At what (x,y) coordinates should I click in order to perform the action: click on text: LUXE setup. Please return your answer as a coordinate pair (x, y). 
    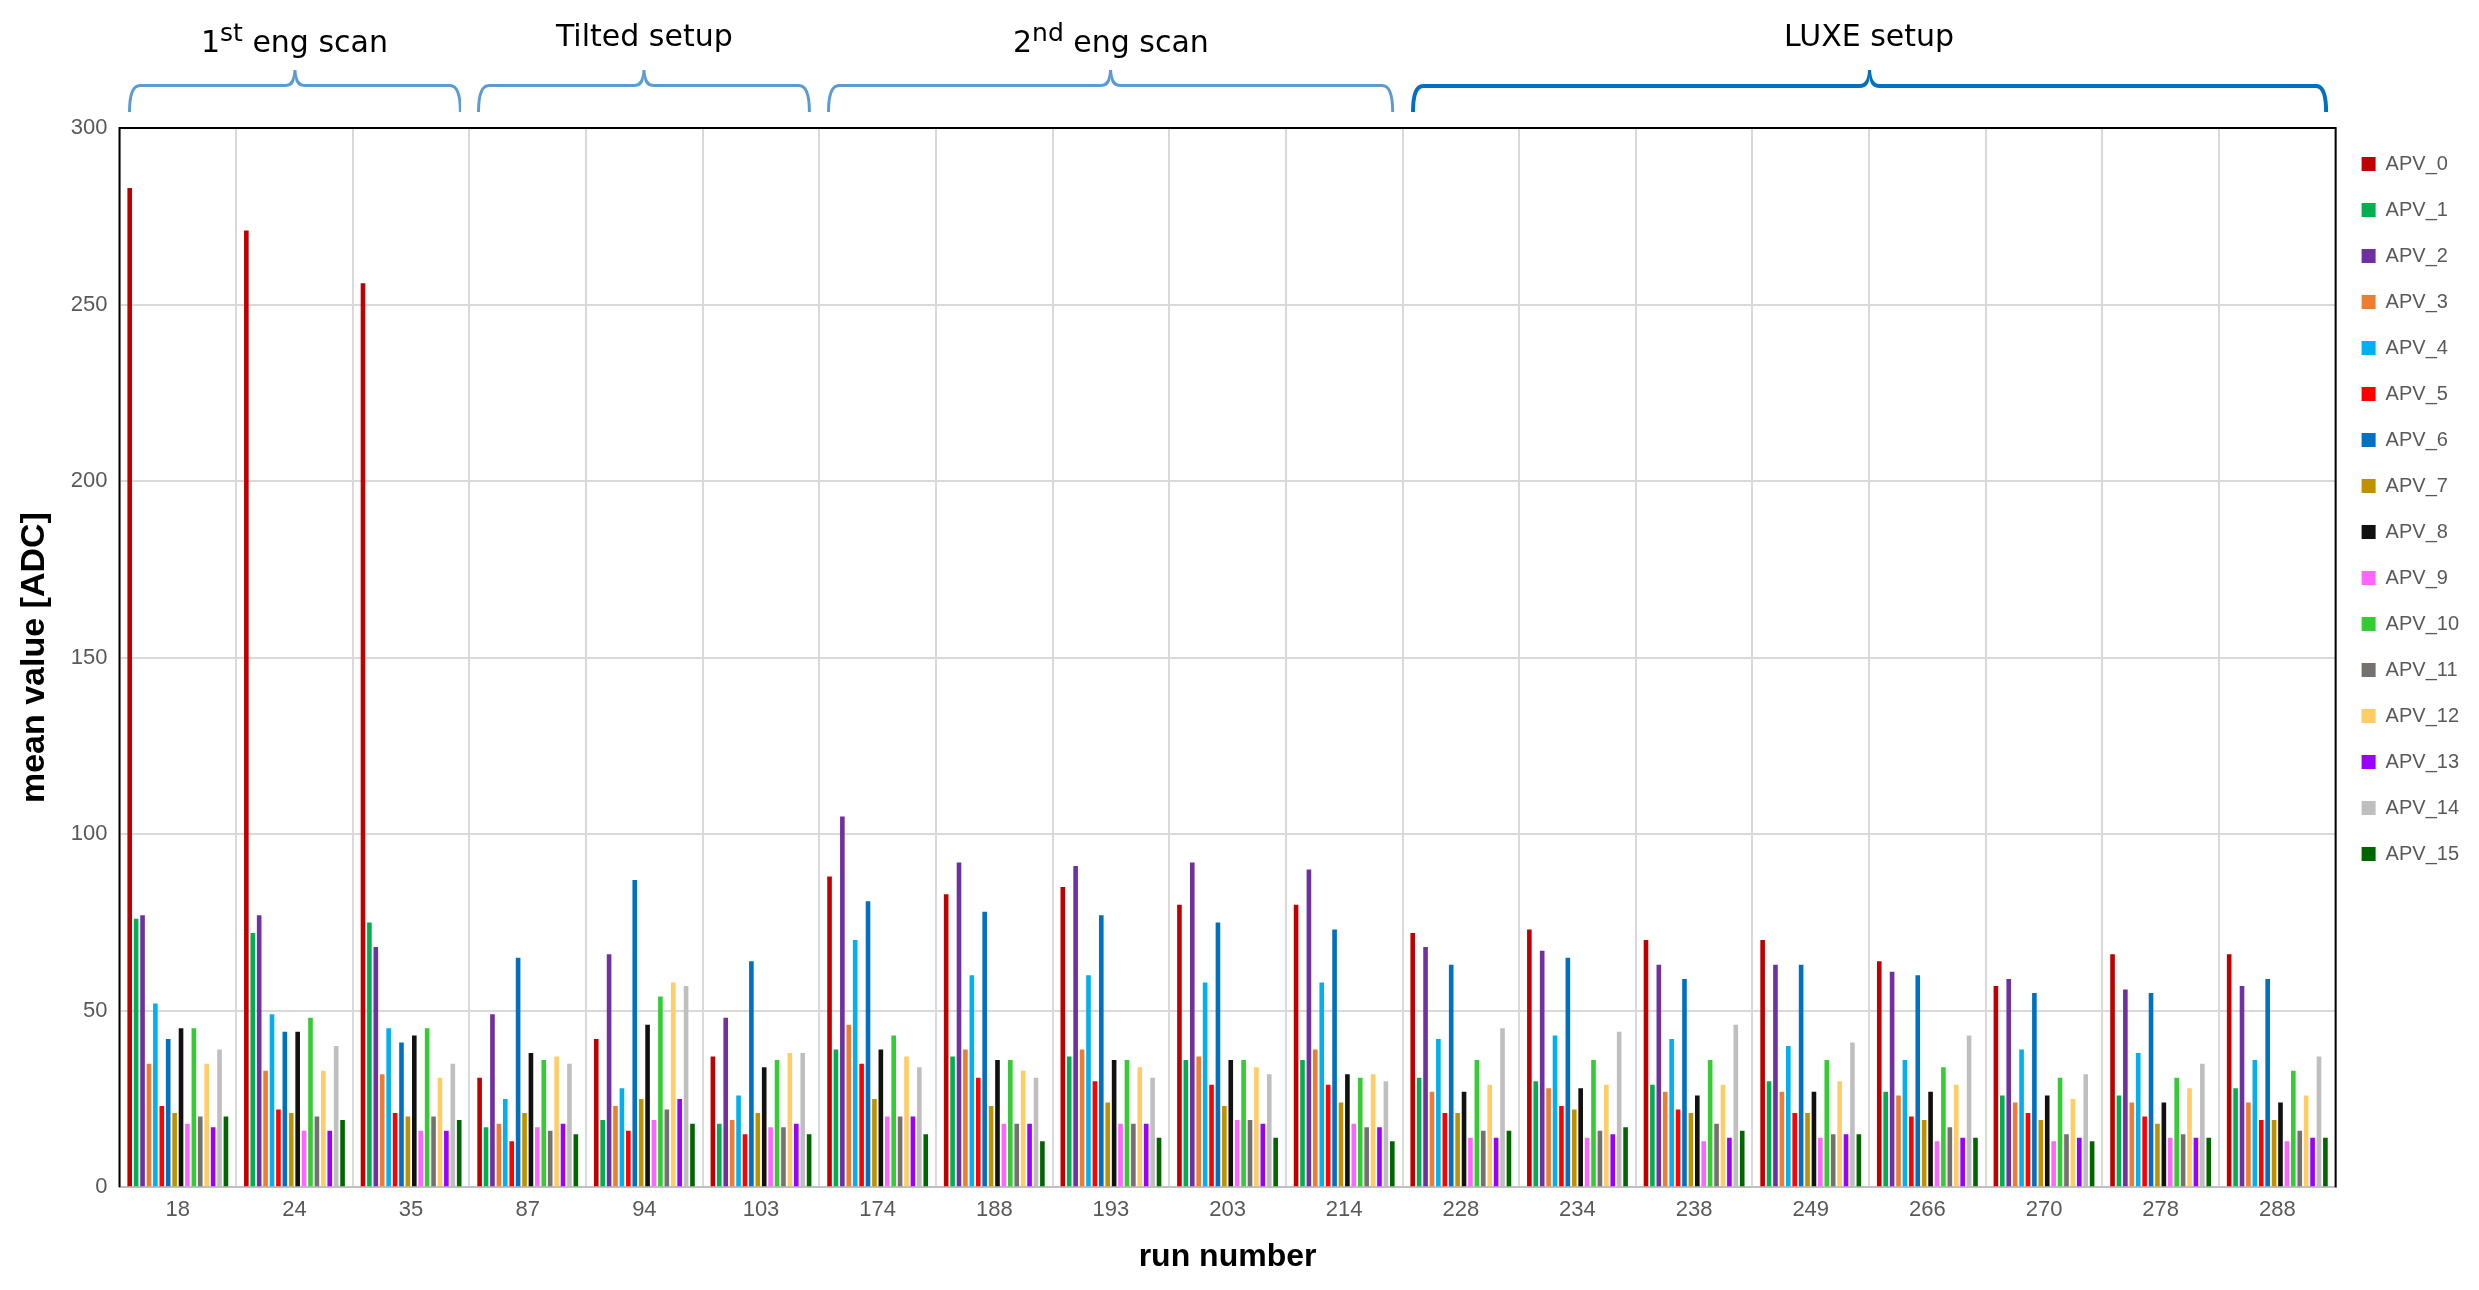
    Looking at the image, I should click on (1869, 35).